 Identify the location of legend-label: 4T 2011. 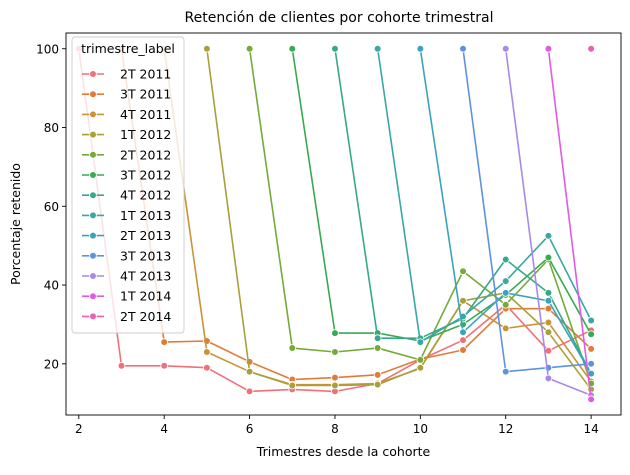
(145, 114).